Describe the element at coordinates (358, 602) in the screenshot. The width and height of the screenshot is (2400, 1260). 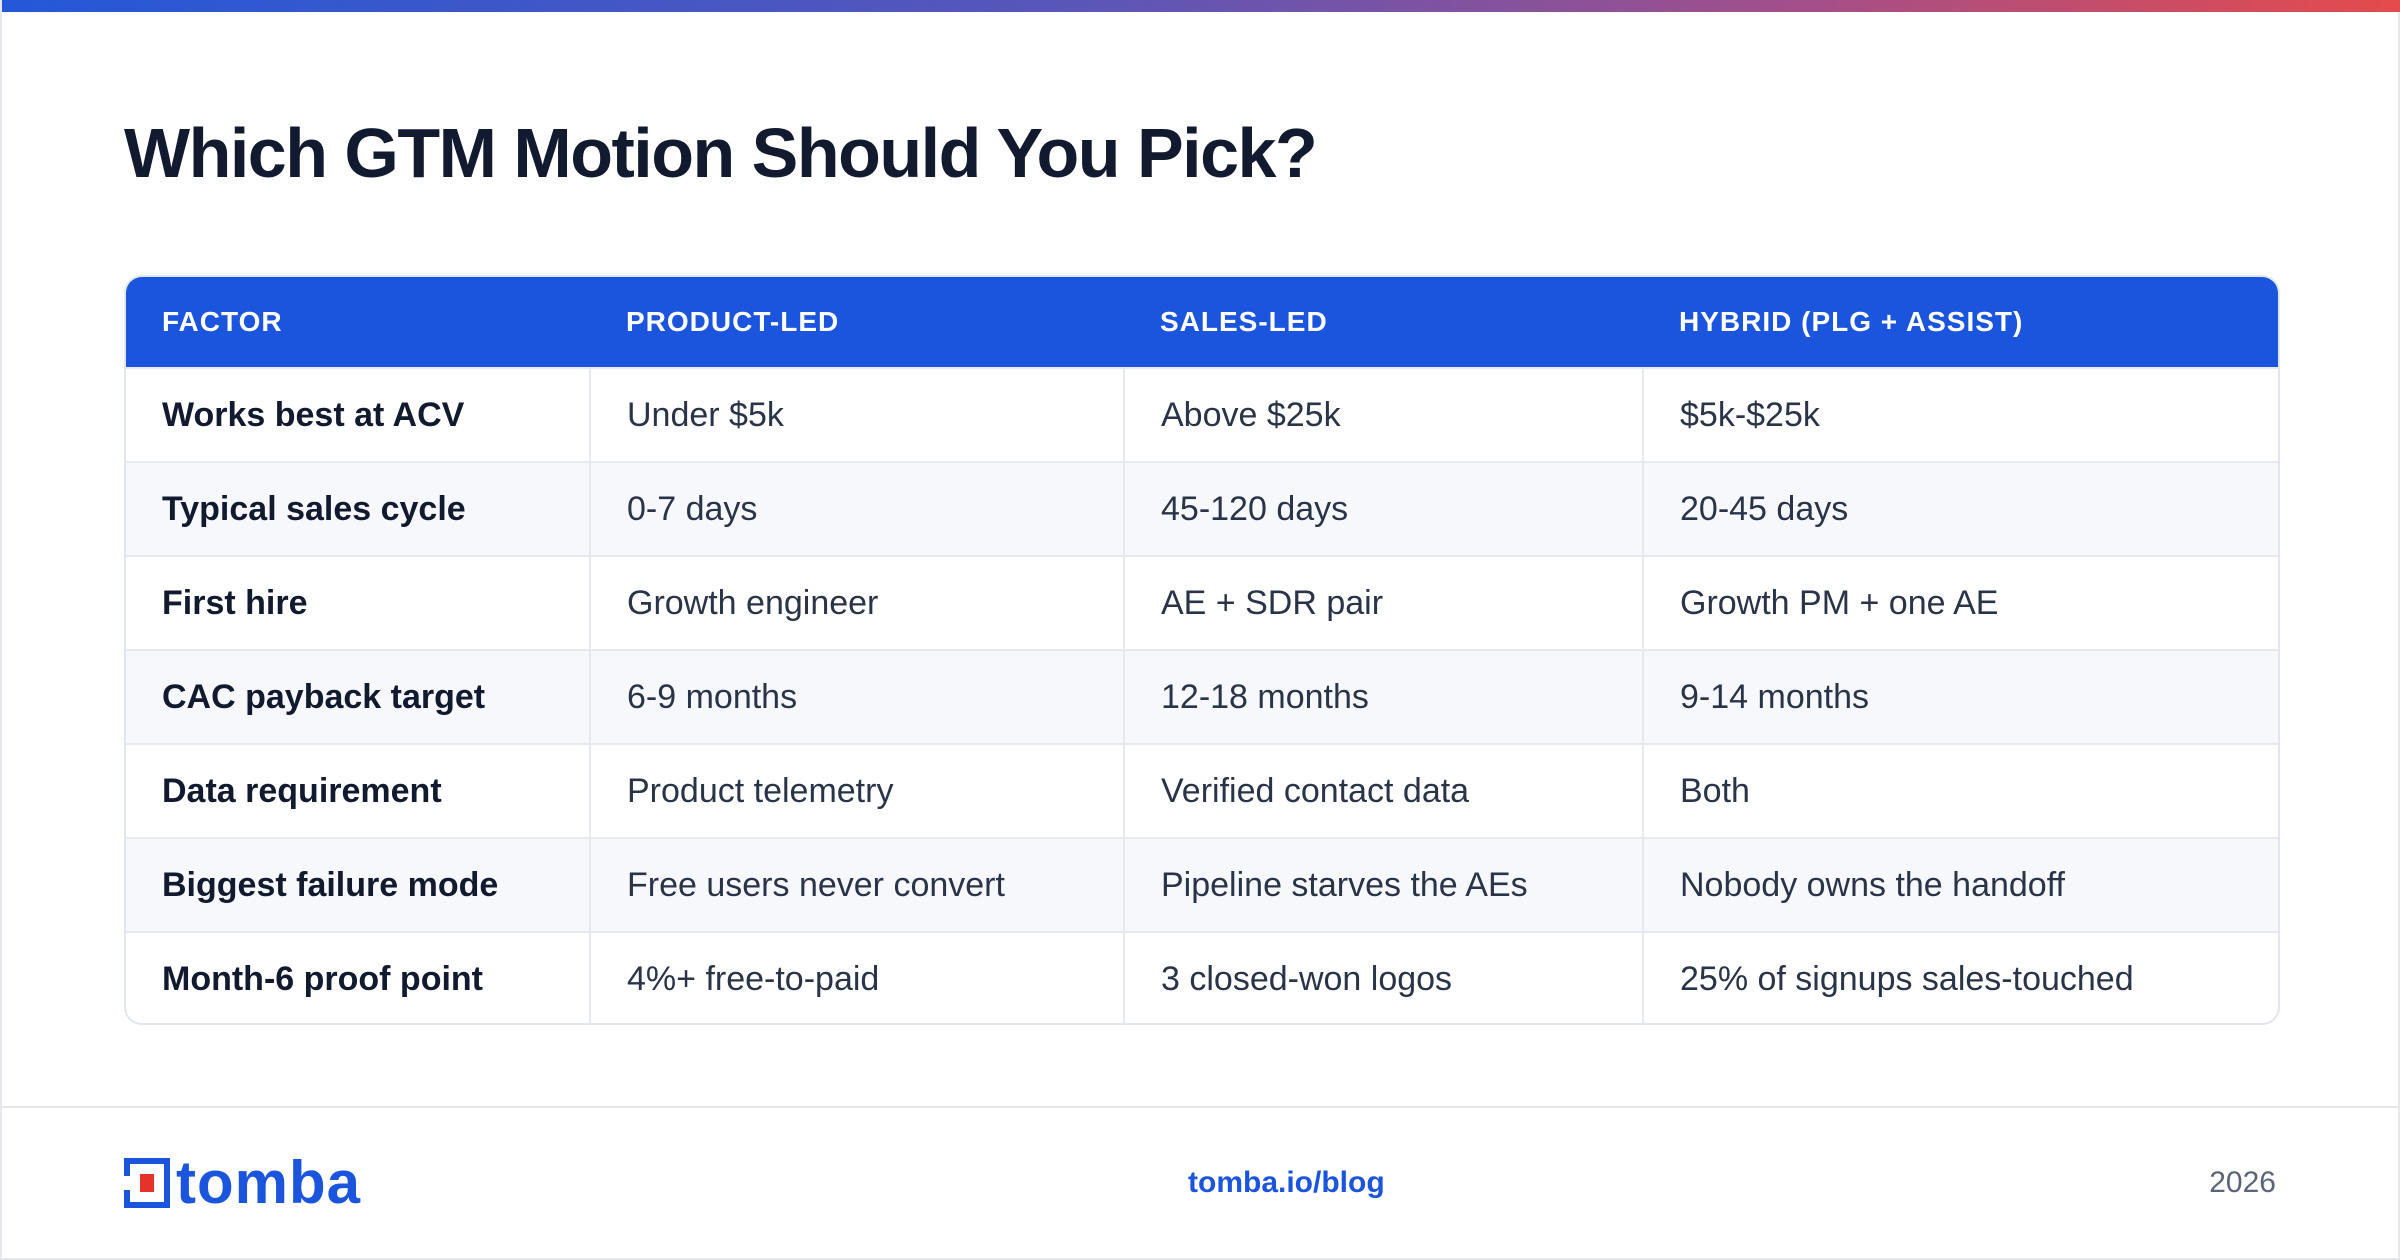
I see `row-factor: First hire` at that location.